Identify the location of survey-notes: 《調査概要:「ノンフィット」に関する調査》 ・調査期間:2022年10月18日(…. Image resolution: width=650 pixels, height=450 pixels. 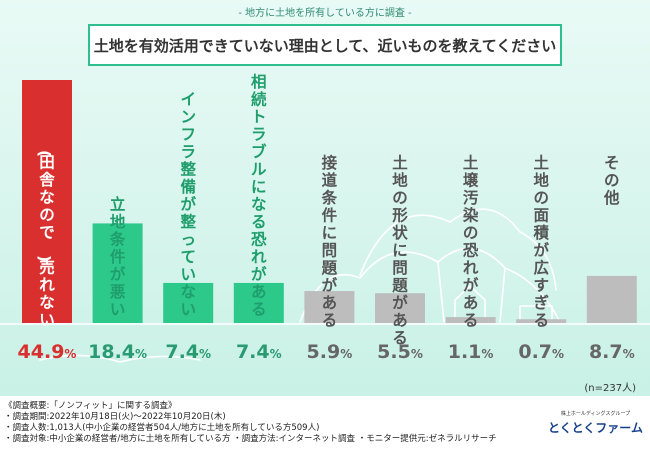
(250, 423).